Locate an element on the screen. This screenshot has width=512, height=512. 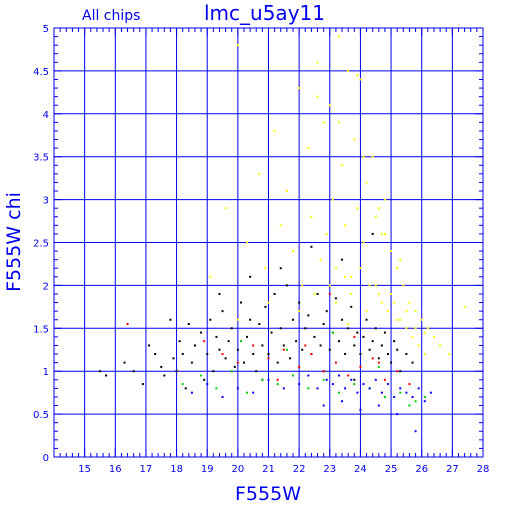
chart-subtitle: All chips is located at coordinates (111, 16).